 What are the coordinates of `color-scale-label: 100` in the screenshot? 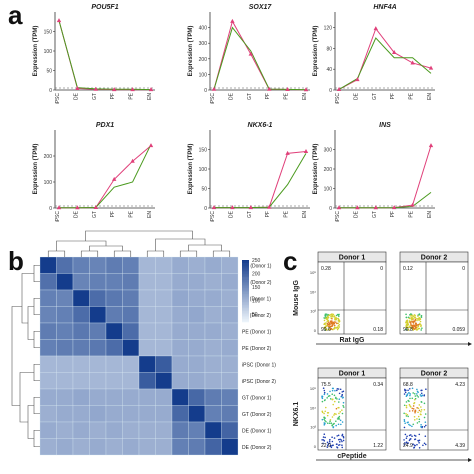 It's located at (256, 301).